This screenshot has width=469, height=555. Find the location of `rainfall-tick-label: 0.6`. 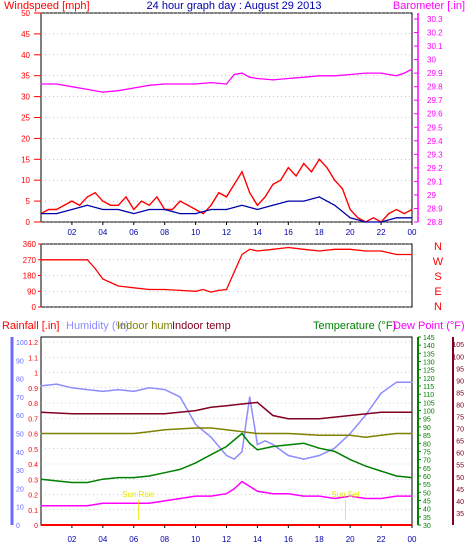

rainfall-tick-label: 0.6 is located at coordinates (33, 435).